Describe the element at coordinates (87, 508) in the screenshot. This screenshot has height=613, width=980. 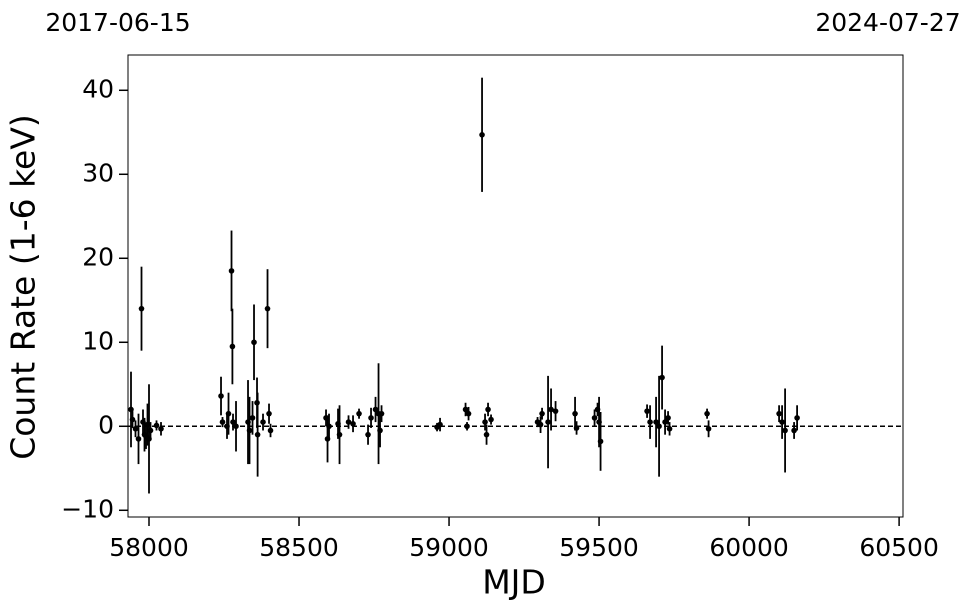
I see `y-tick-label: −10` at that location.